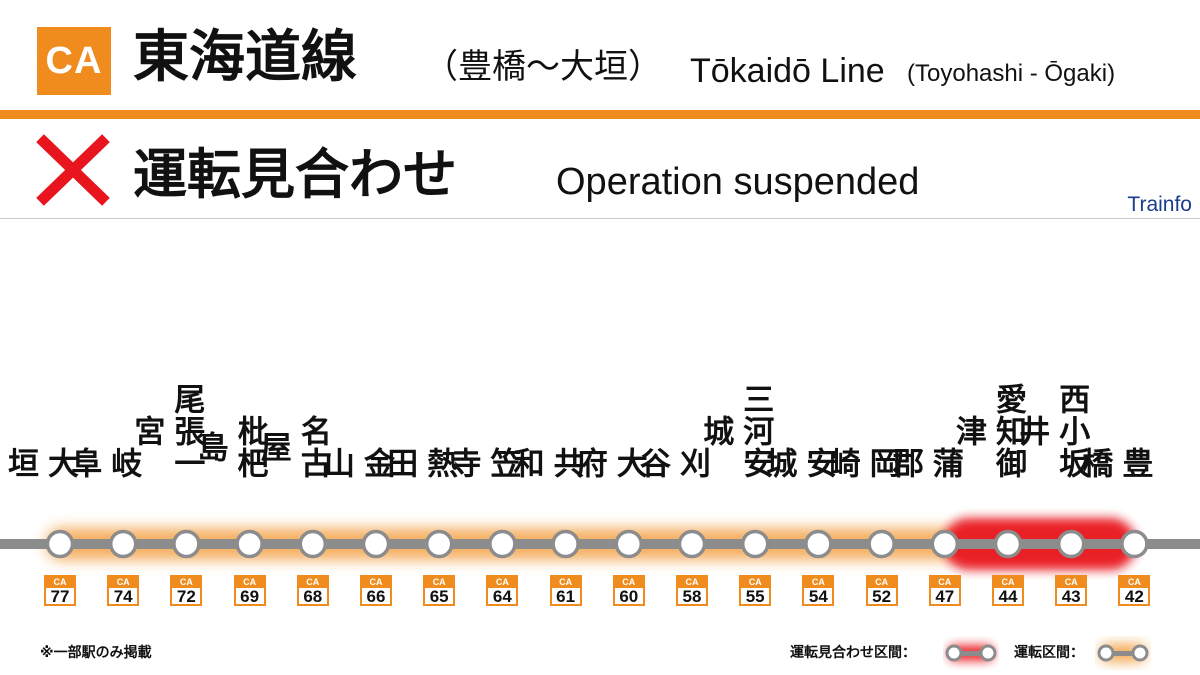 This screenshot has width=1200, height=675. I want to click on station-code-47: CA 47, so click(944, 590).